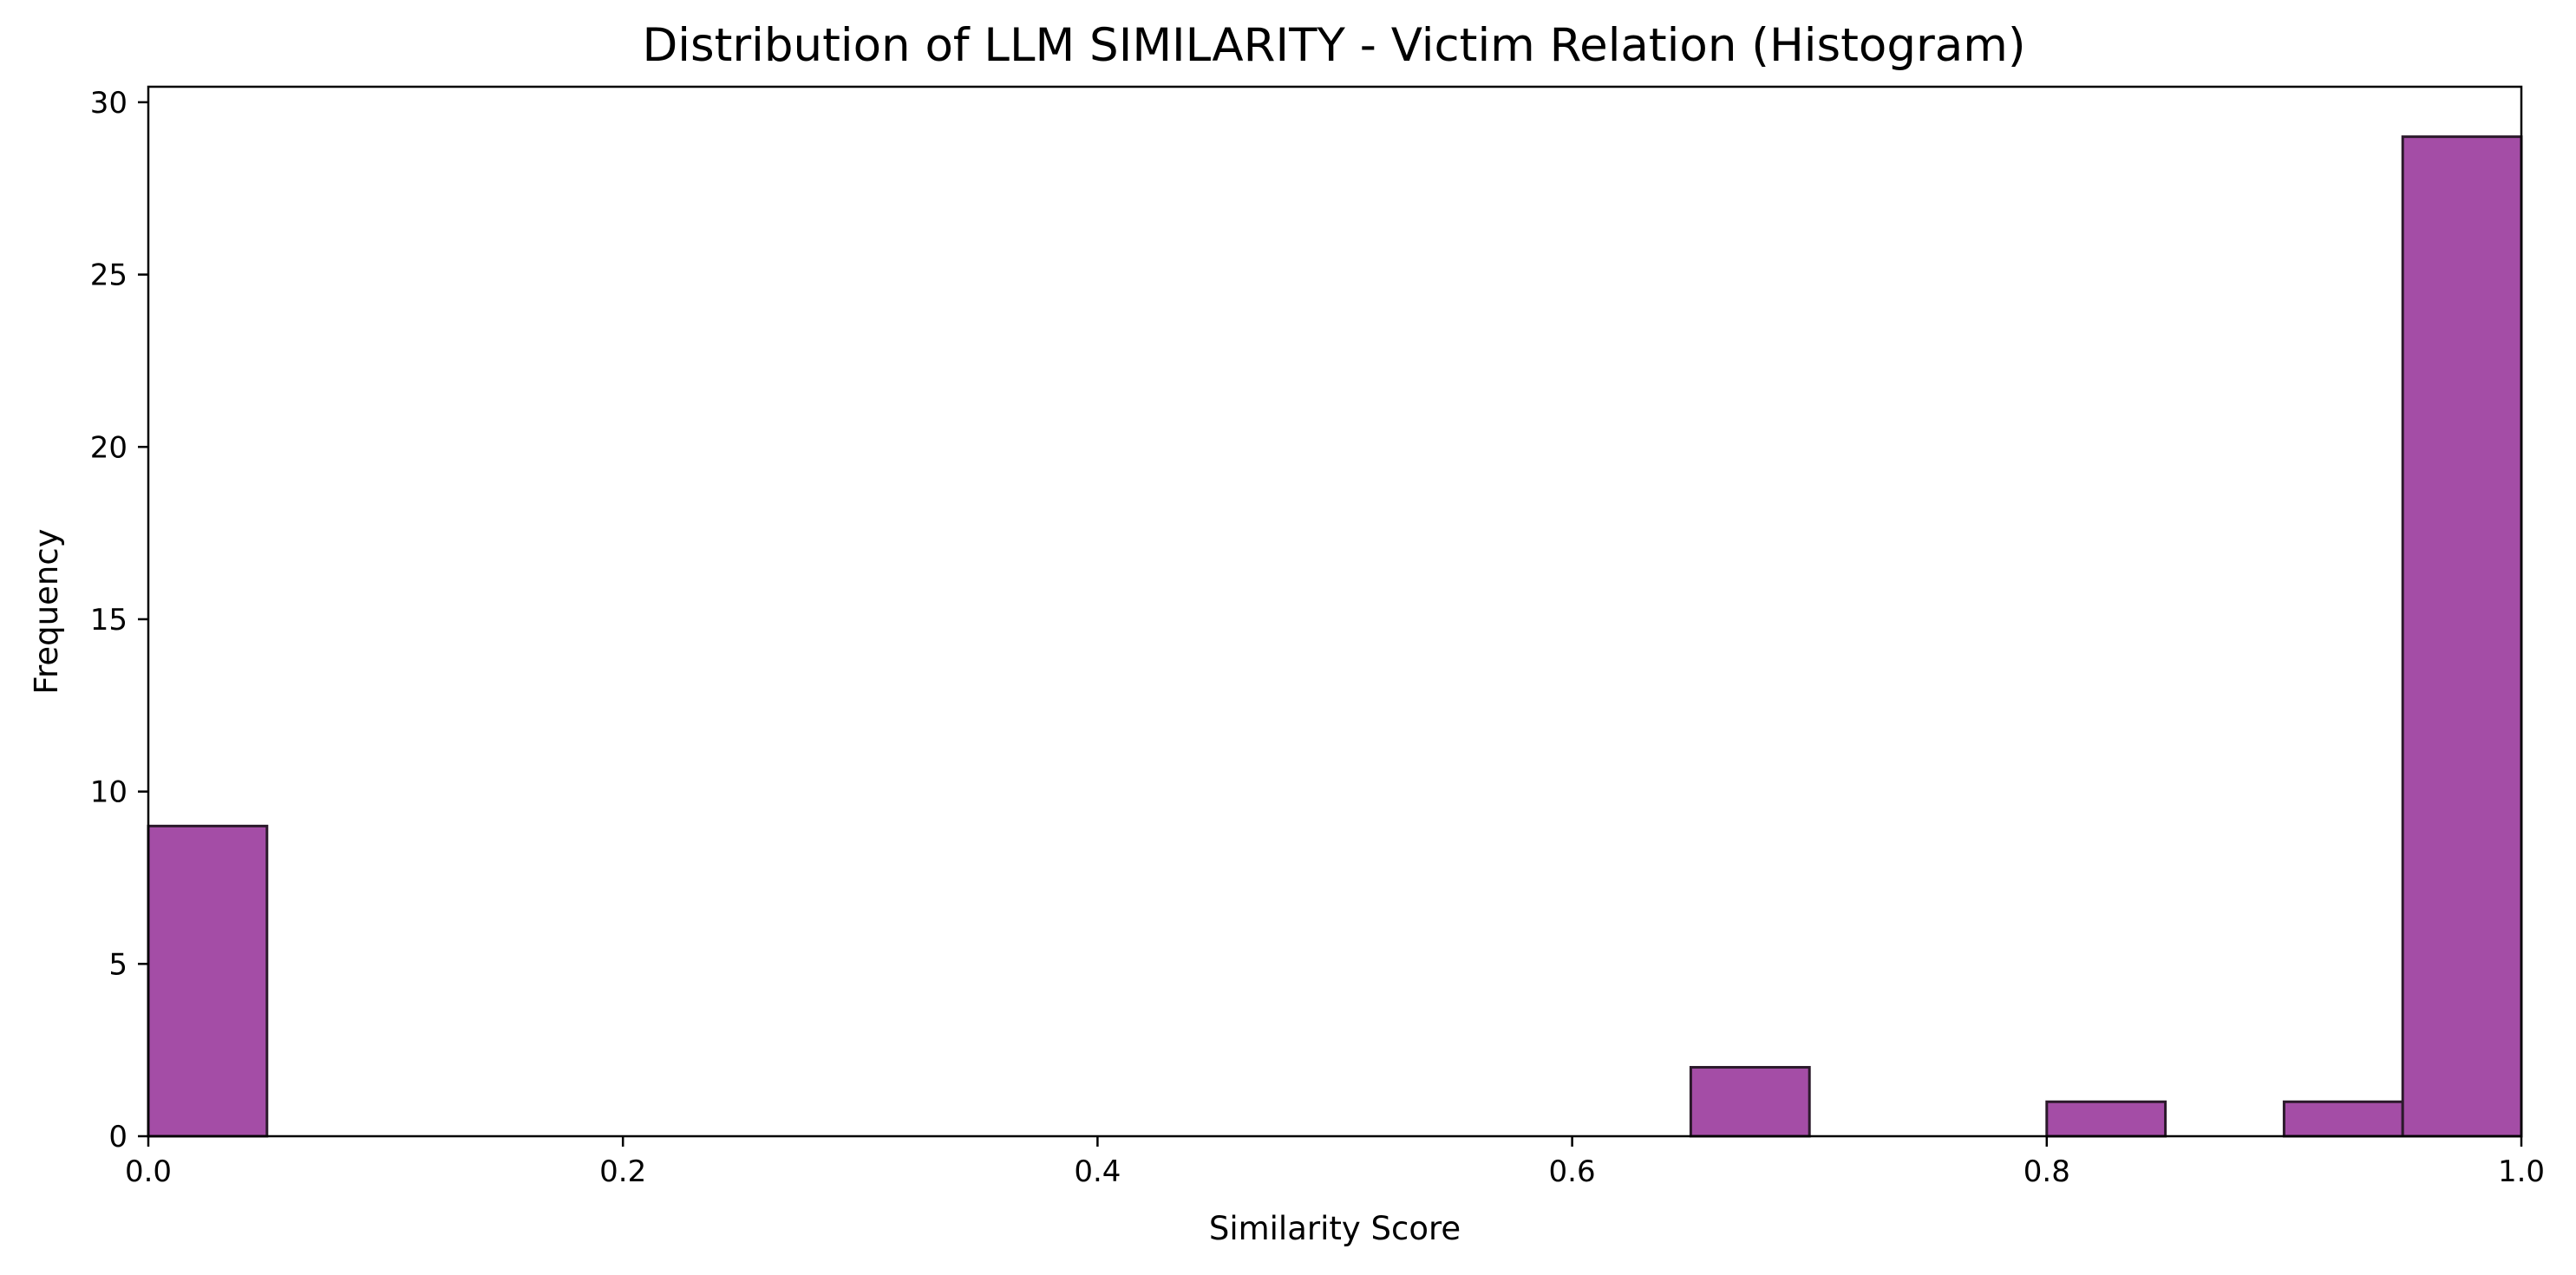 The width and height of the screenshot is (2576, 1275). Describe the element at coordinates (1335, 1228) in the screenshot. I see `x-axis-label: Similarity Score` at that location.